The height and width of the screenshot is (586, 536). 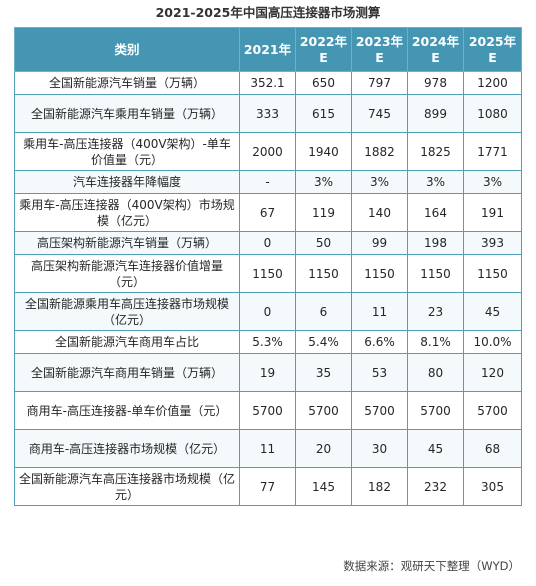 What do you see at coordinates (127, 151) in the screenshot?
I see `row-label: 乘用车-高压连接器（400V架构）-单车价值量（元）` at bounding box center [127, 151].